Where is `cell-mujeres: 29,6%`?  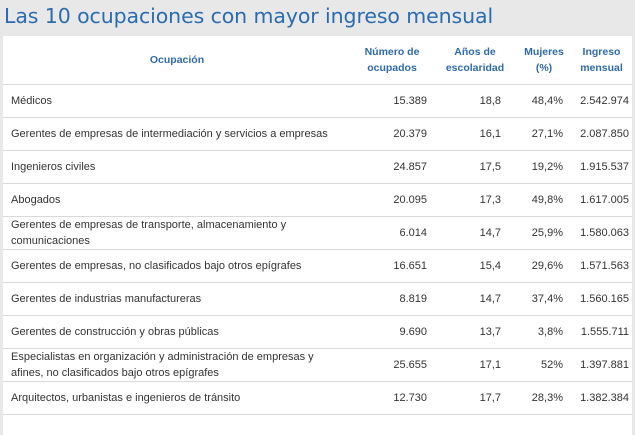
cell-mujeres: 29,6% is located at coordinates (544, 266).